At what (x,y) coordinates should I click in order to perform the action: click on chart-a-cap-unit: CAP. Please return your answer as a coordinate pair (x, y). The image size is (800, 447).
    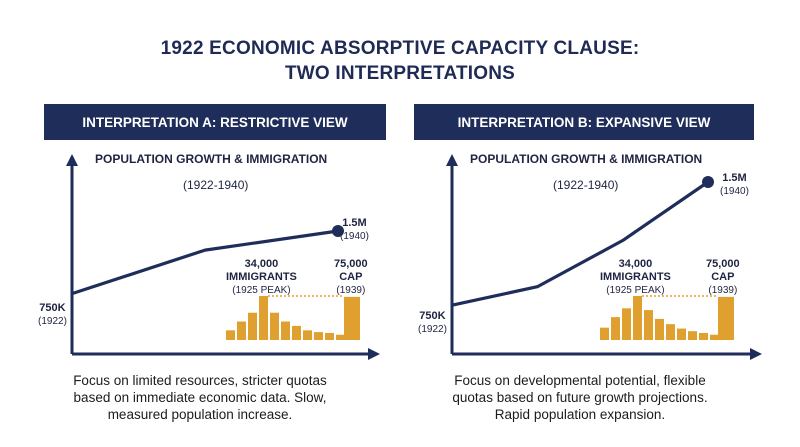
    Looking at the image, I should click on (351, 277).